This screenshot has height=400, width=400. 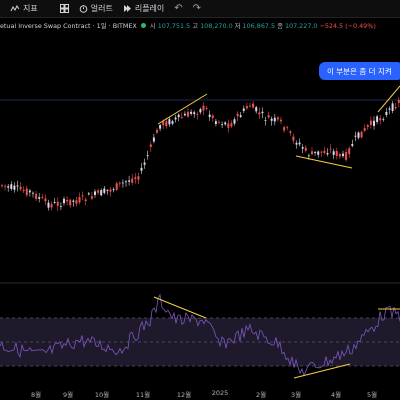 I want to click on redo-icon: ↷, so click(x=197, y=8).